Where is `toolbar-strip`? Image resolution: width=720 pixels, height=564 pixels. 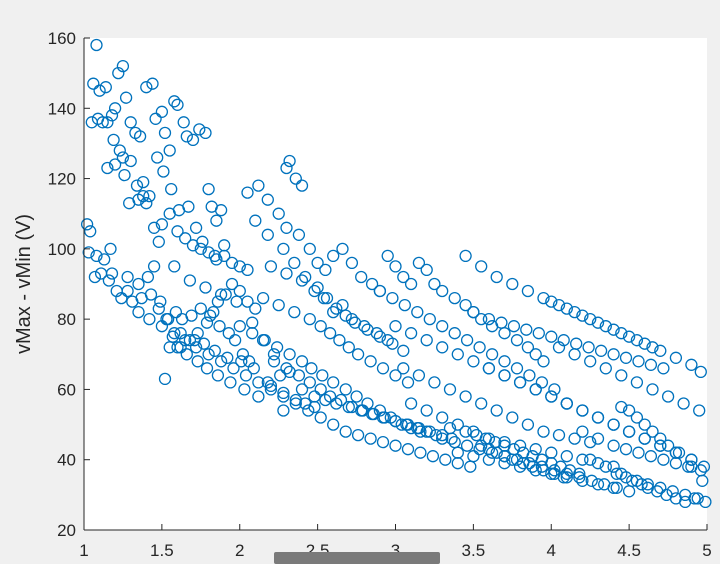 toolbar-strip is located at coordinates (357, 558).